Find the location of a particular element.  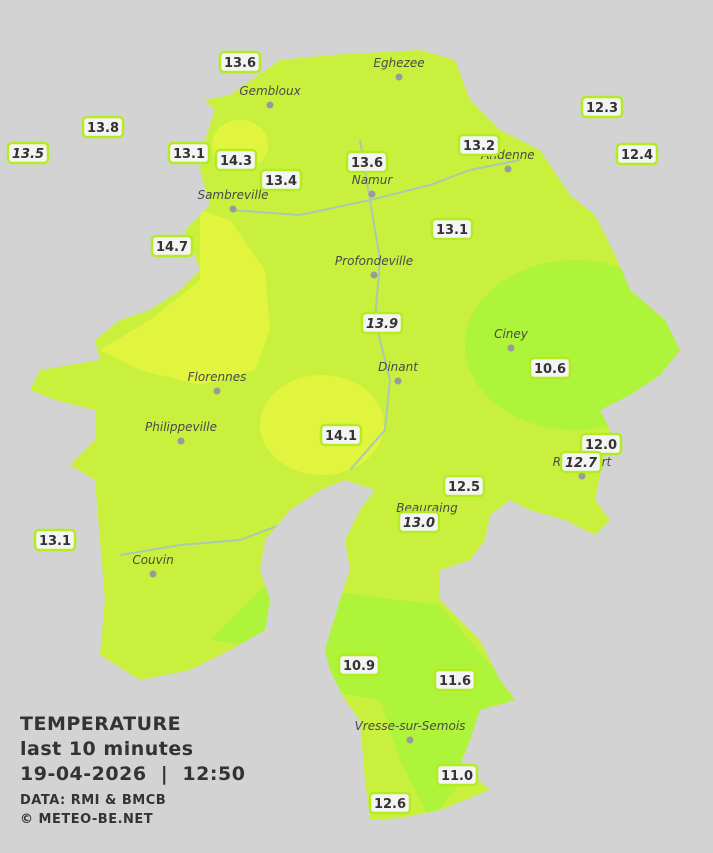

station-value: 10.6 is located at coordinates (550, 369).